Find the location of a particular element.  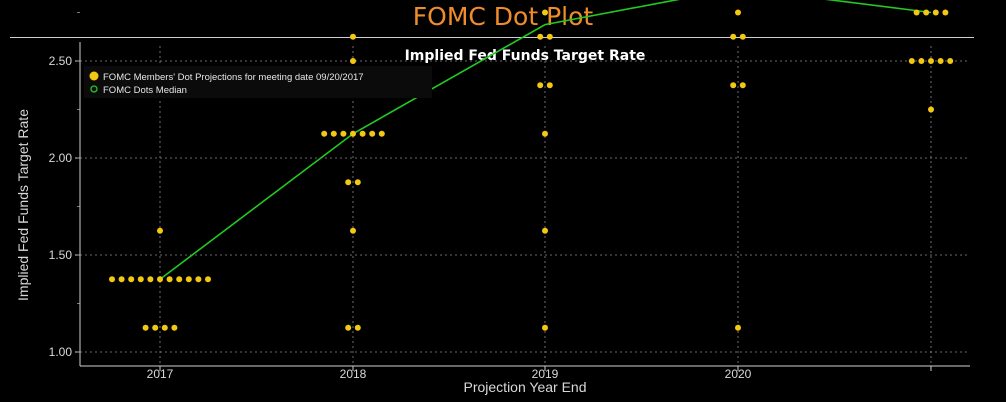

x-tick-label: 2020 is located at coordinates (738, 374).